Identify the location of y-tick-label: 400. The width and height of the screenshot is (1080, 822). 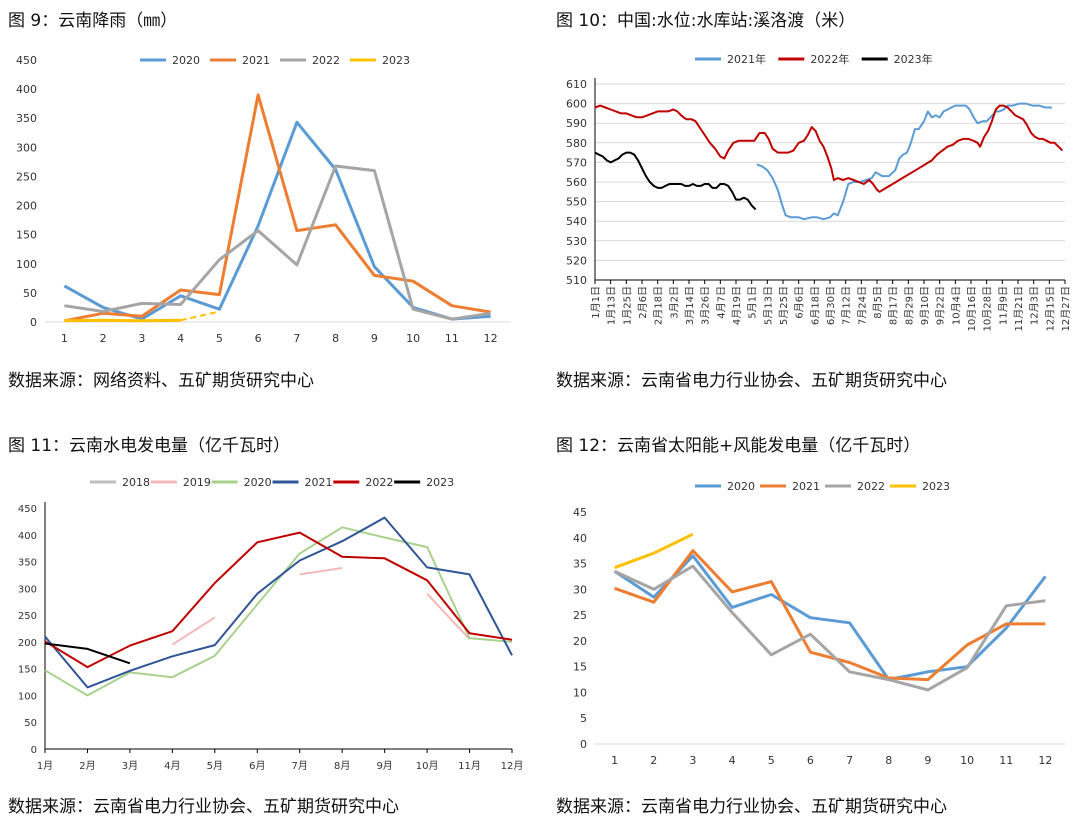
(27, 536).